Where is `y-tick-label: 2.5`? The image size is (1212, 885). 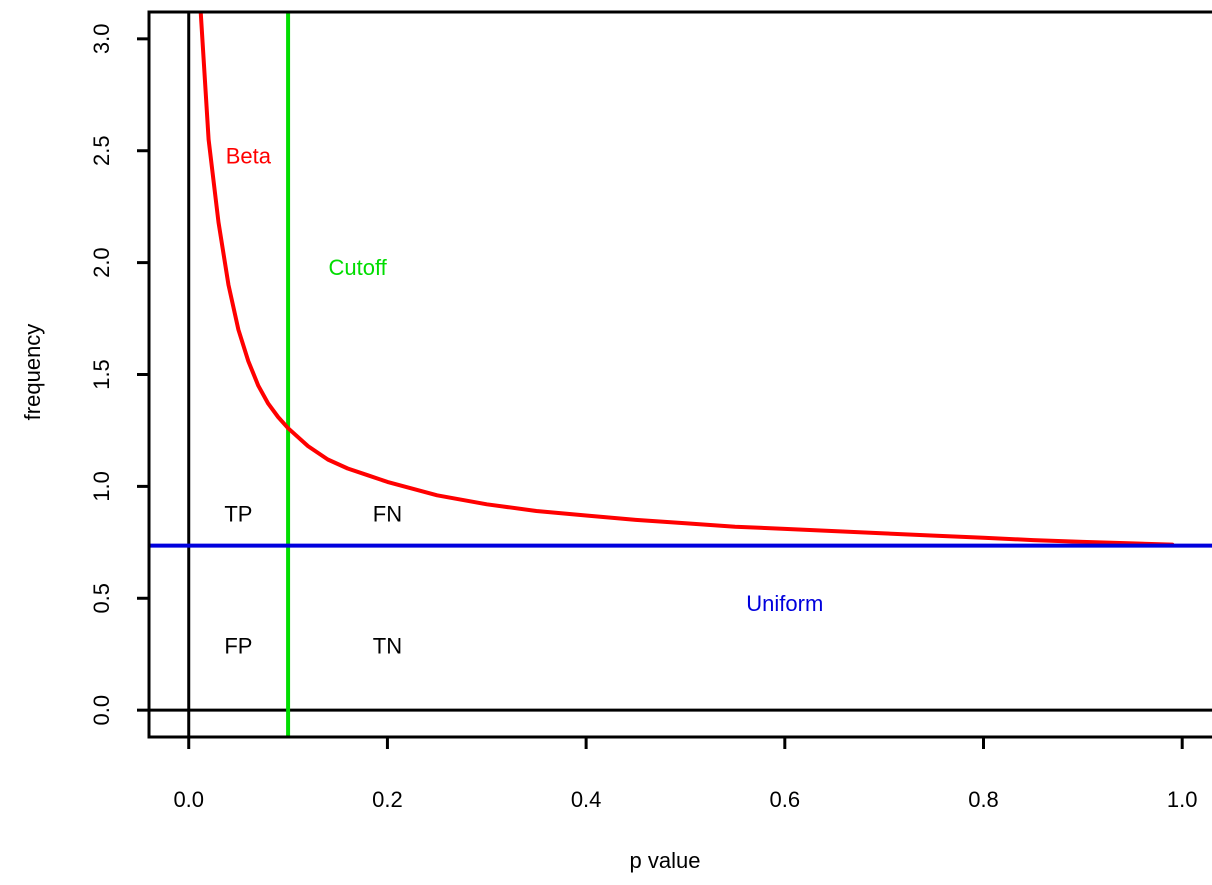 y-tick-label: 2.5 is located at coordinates (101, 150).